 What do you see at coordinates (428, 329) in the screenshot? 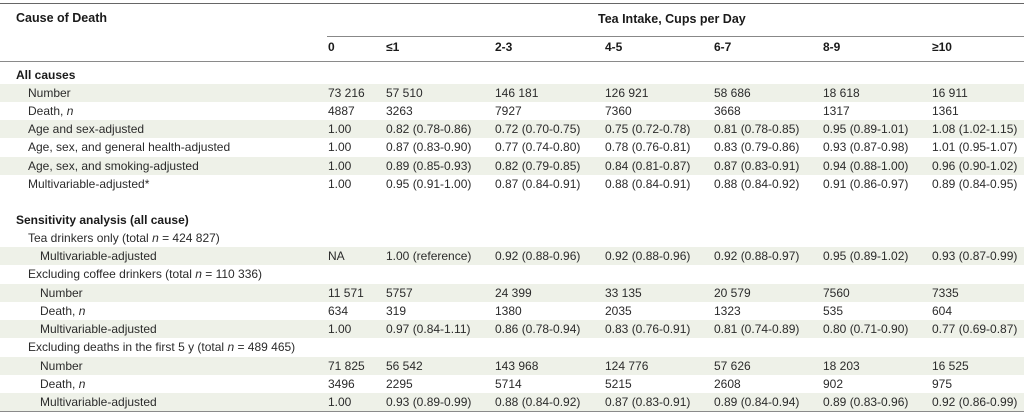
I see `table-cell: 0.97 (0.84-1.11)` at bounding box center [428, 329].